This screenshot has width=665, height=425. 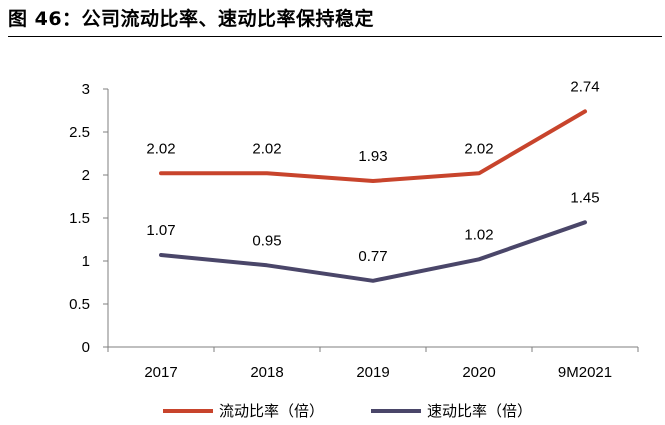 I want to click on x-tick-label: 2017, so click(x=160, y=372).